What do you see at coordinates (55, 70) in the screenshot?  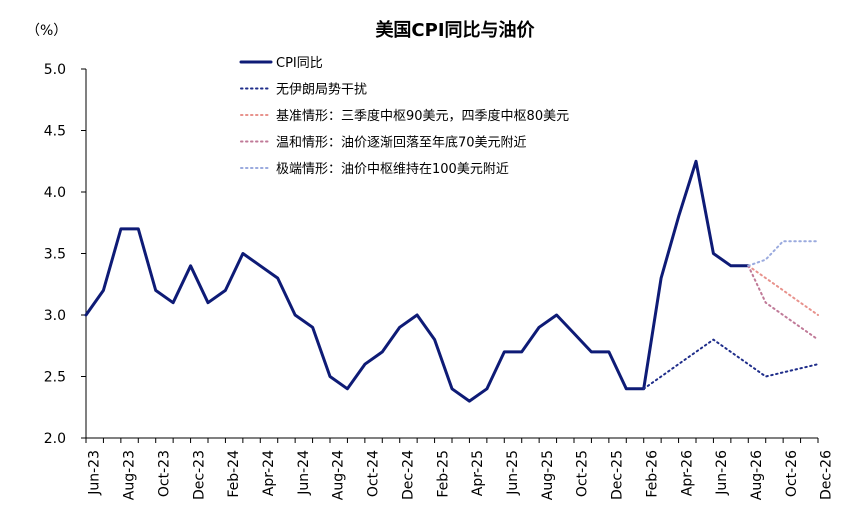 I see `y-tick-label: 5.0` at bounding box center [55, 70].